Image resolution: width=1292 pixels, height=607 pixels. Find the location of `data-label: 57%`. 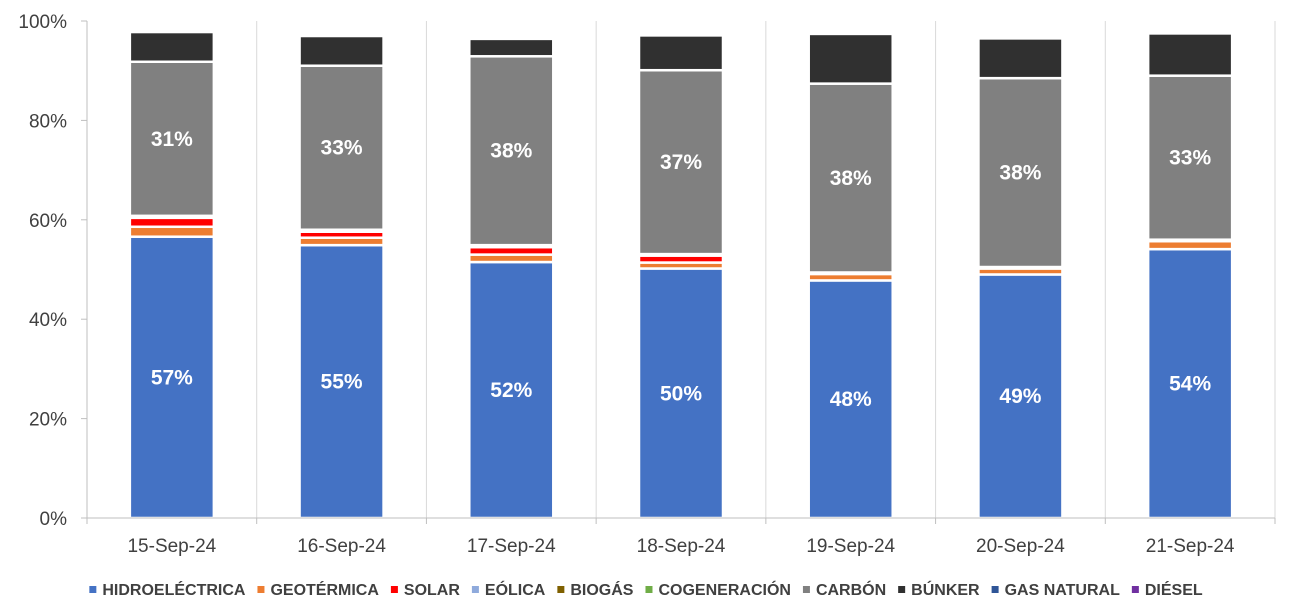

data-label: 57% is located at coordinates (172, 377).